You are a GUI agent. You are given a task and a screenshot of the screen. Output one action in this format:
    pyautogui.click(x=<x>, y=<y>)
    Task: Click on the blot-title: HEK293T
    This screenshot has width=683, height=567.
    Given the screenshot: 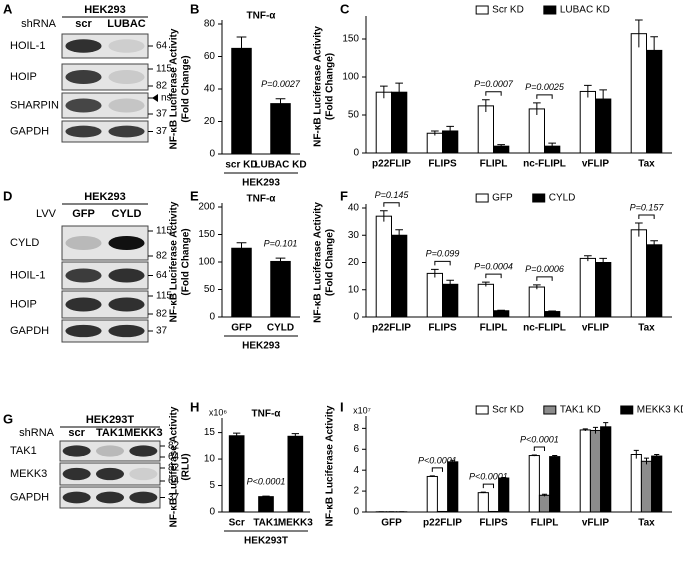 What is the action you would take?
    pyautogui.click(x=110, y=420)
    